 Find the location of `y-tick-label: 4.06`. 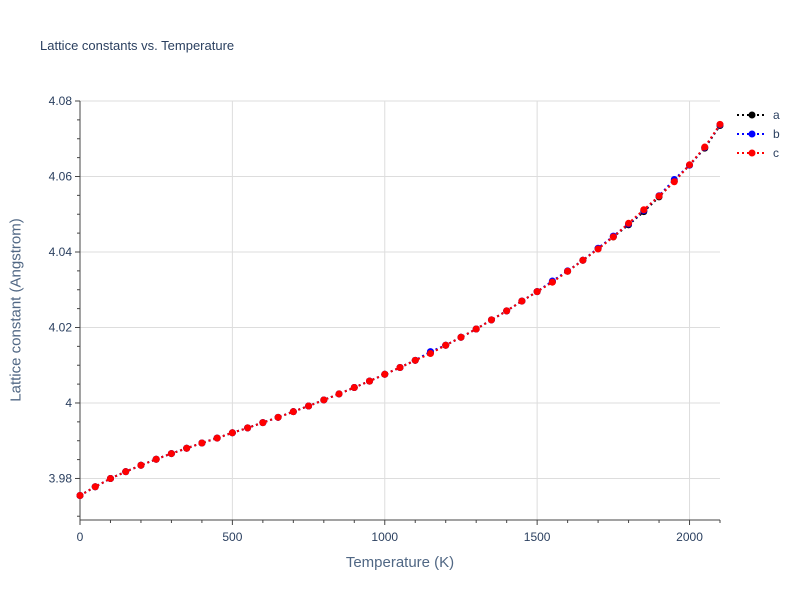

y-tick-label: 4.06 is located at coordinates (61, 176).